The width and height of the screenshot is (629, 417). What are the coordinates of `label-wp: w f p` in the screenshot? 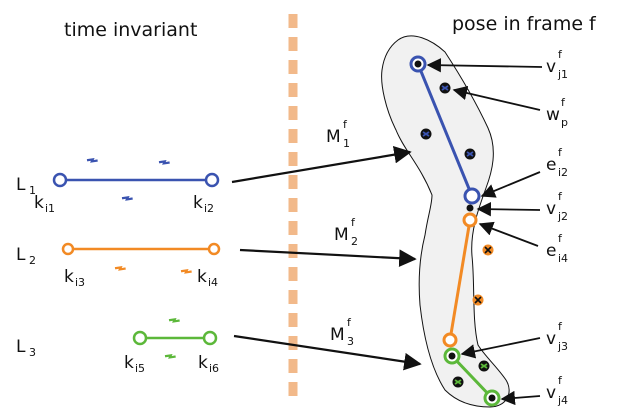 It's located at (557, 112).